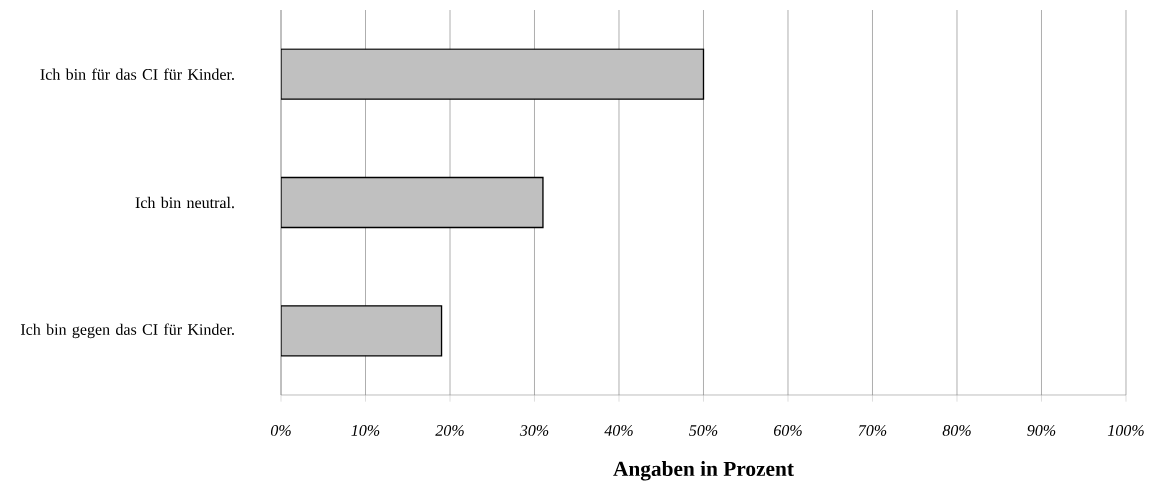 The image size is (1160, 496). Describe the element at coordinates (184, 202) in the screenshot. I see `y-tick-label: Ich bin neutral.` at that location.